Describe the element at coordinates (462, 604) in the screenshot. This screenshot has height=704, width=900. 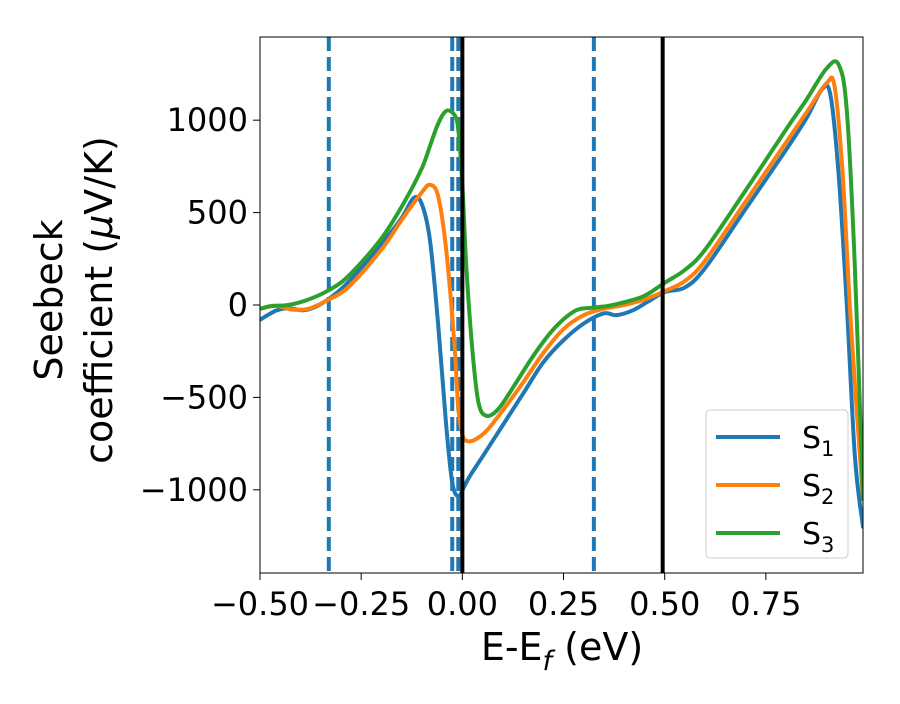
I see `x-tick-label: 0.00` at that location.